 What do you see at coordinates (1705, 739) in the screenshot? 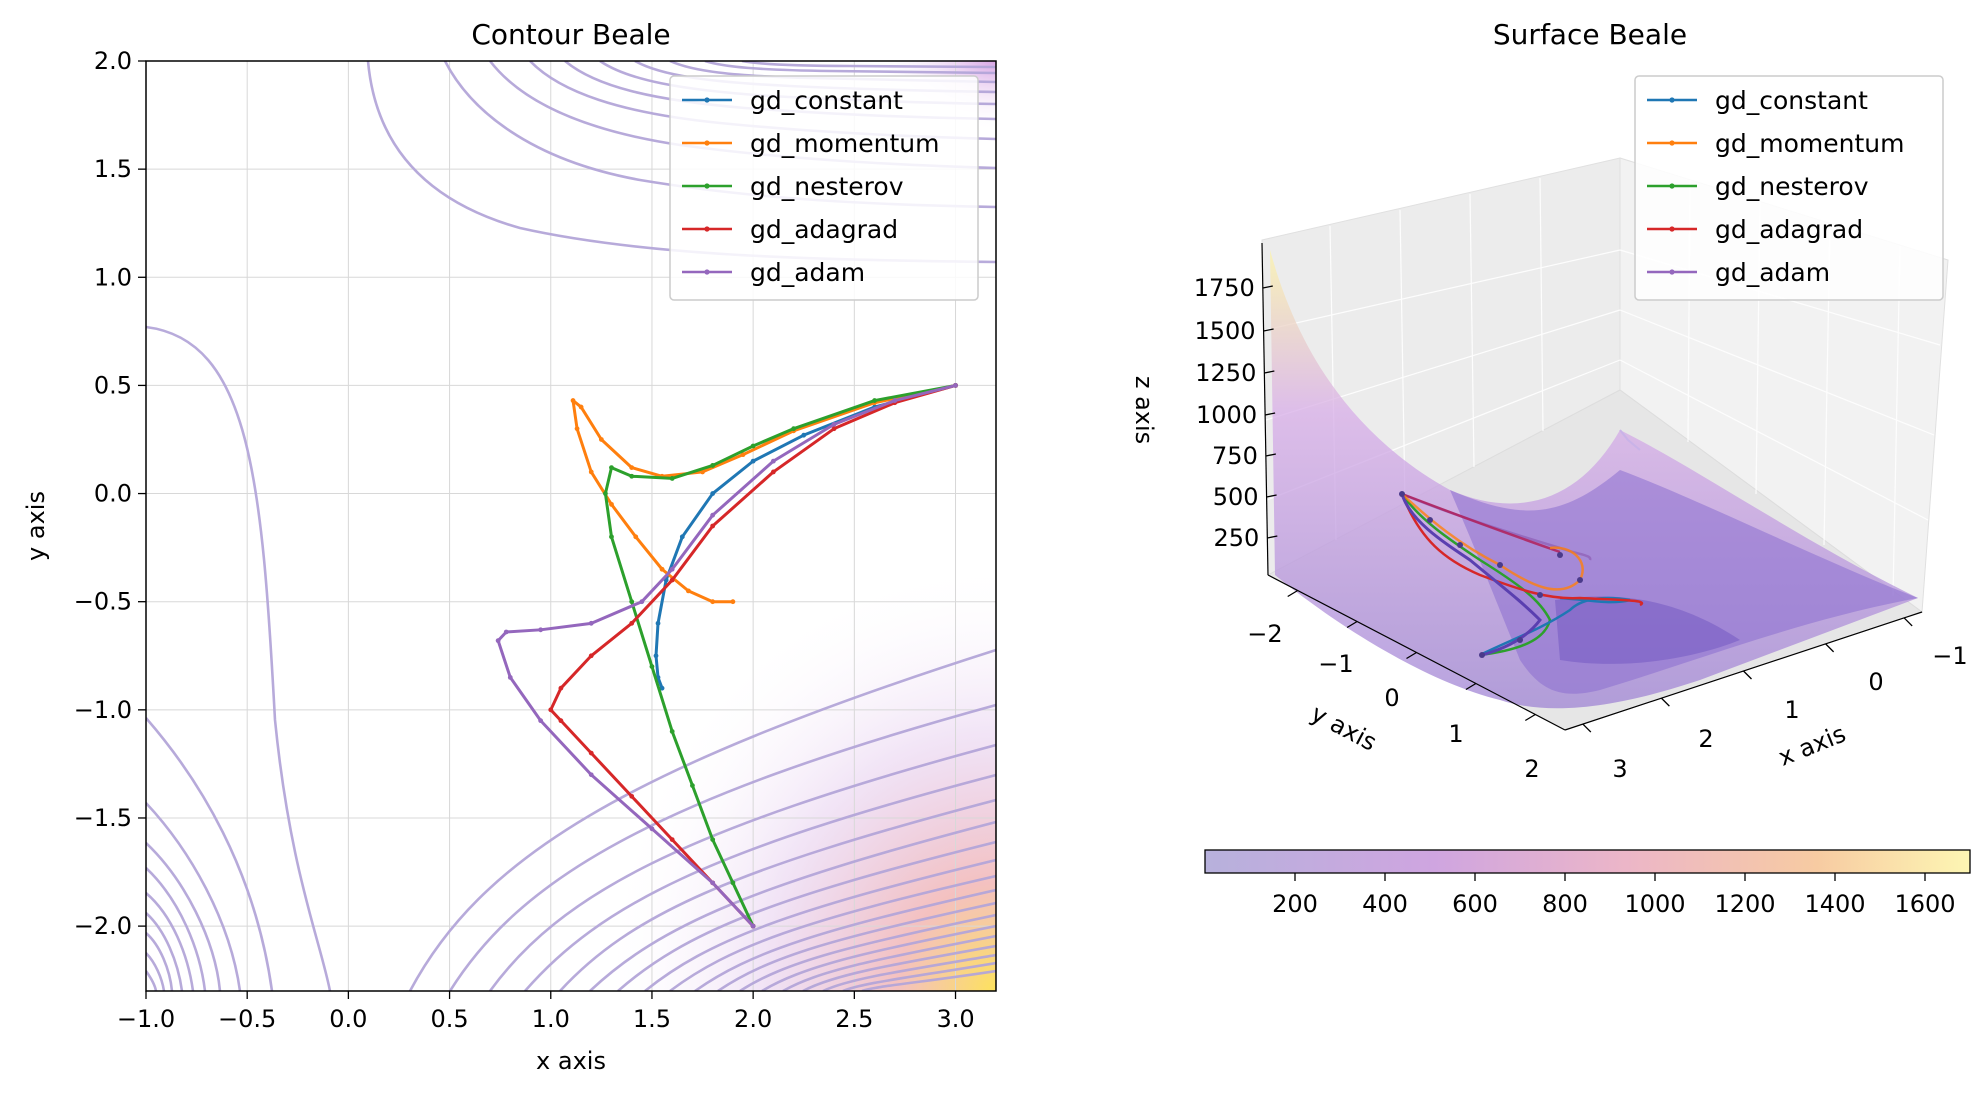
I see `surface-x-tick-label: 2` at bounding box center [1705, 739].